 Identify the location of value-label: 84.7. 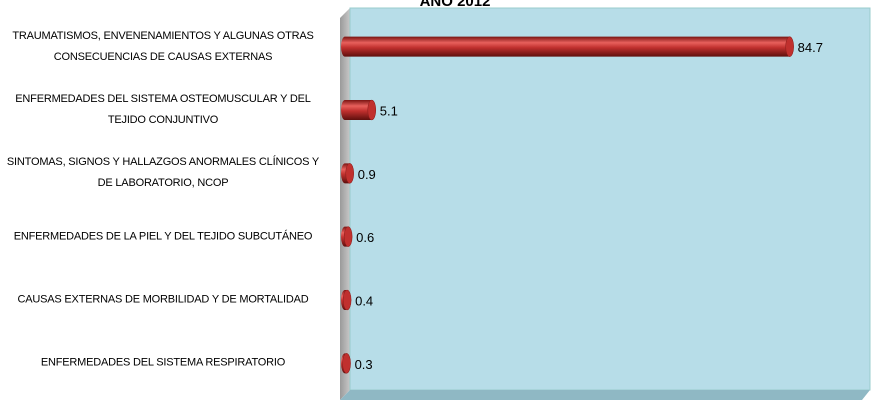
(810, 47).